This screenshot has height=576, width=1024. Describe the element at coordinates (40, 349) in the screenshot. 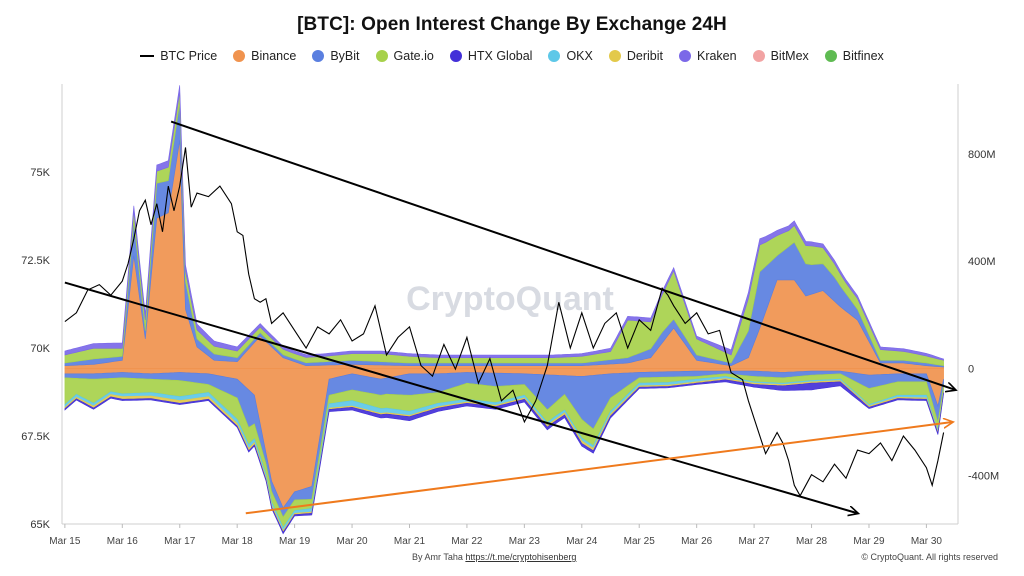

I see `left-axis-tick: 70K` at that location.